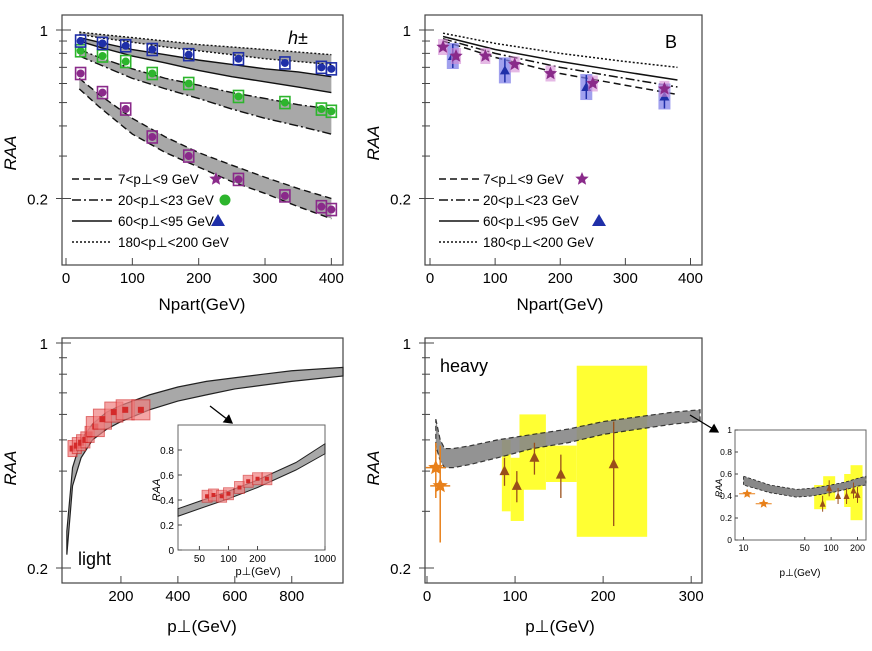 This screenshot has height=651, width=872. What do you see at coordinates (747, 493) in the screenshot?
I see `inset-star` at bounding box center [747, 493].